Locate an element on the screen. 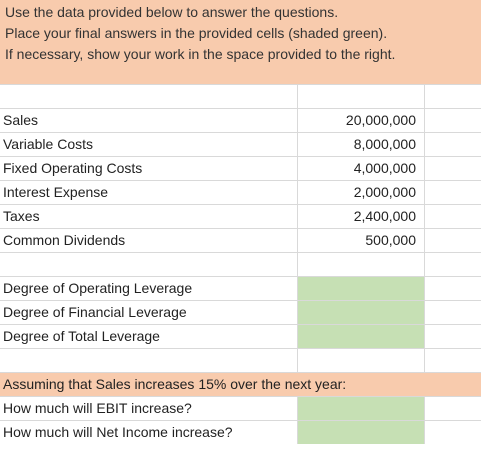 This screenshot has width=481, height=450. answer-cell-dol is located at coordinates (360, 288).